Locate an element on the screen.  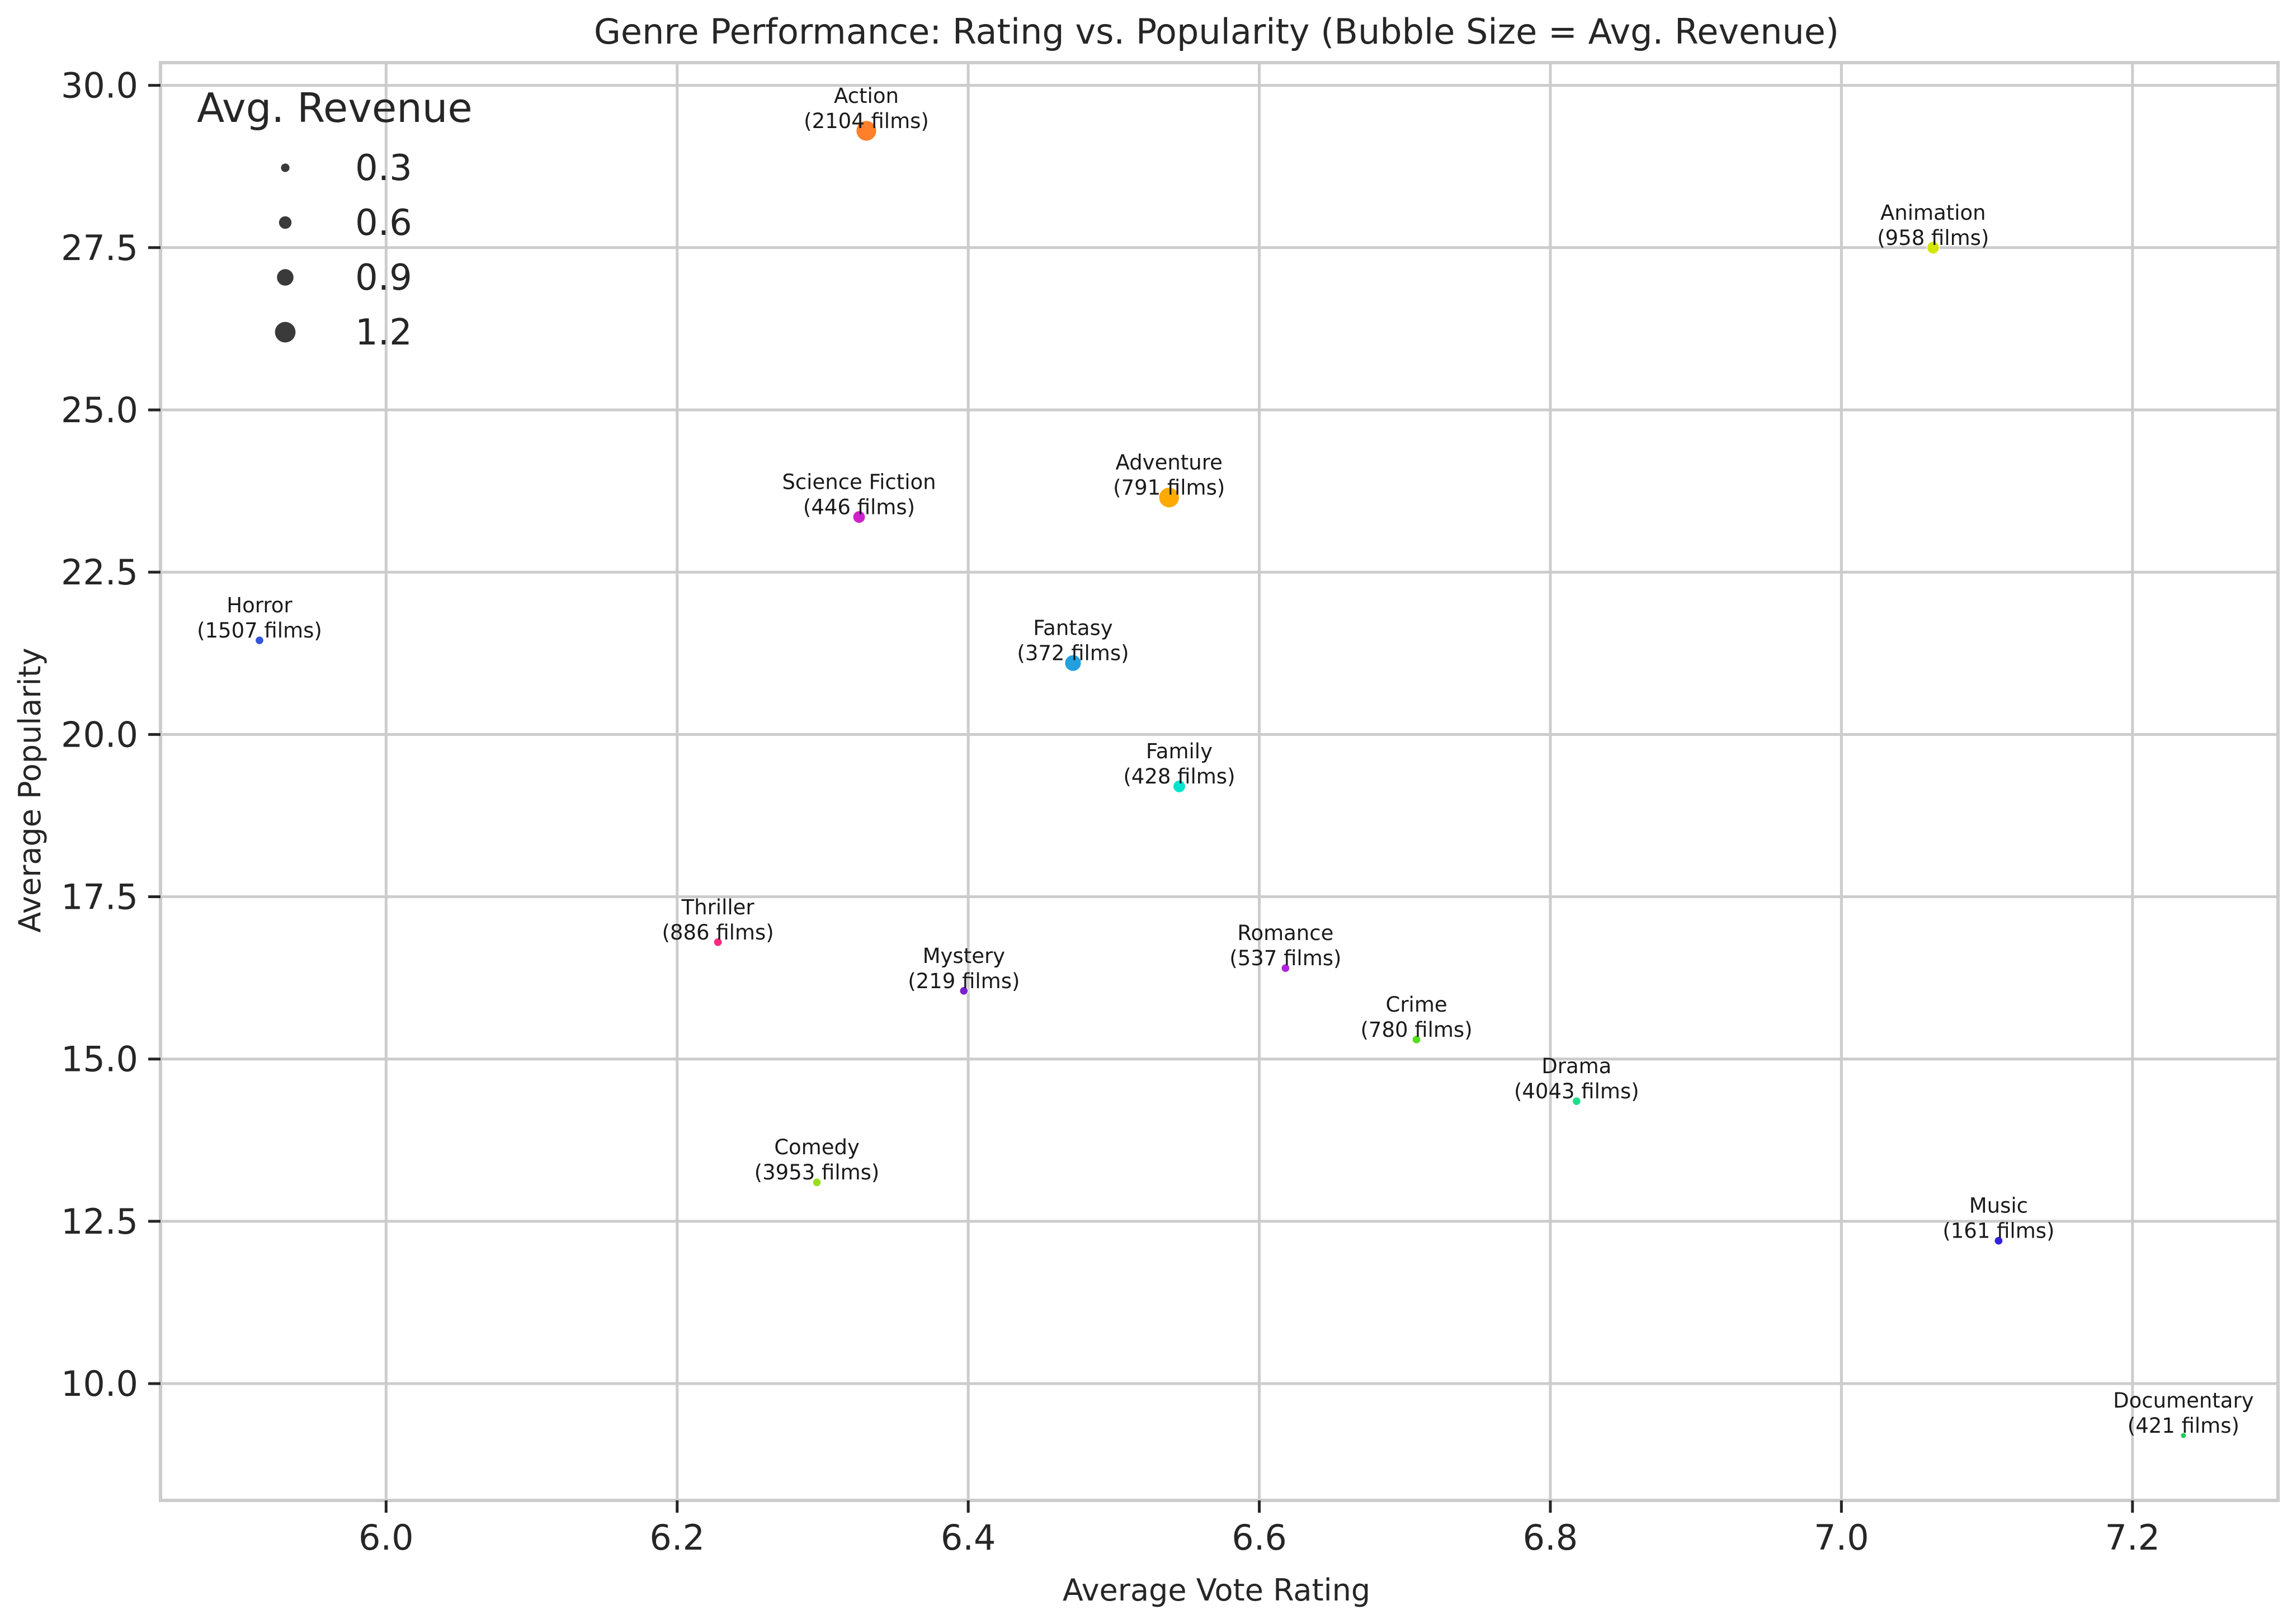
legend-title: Avg. Revenue is located at coordinates (335, 107).